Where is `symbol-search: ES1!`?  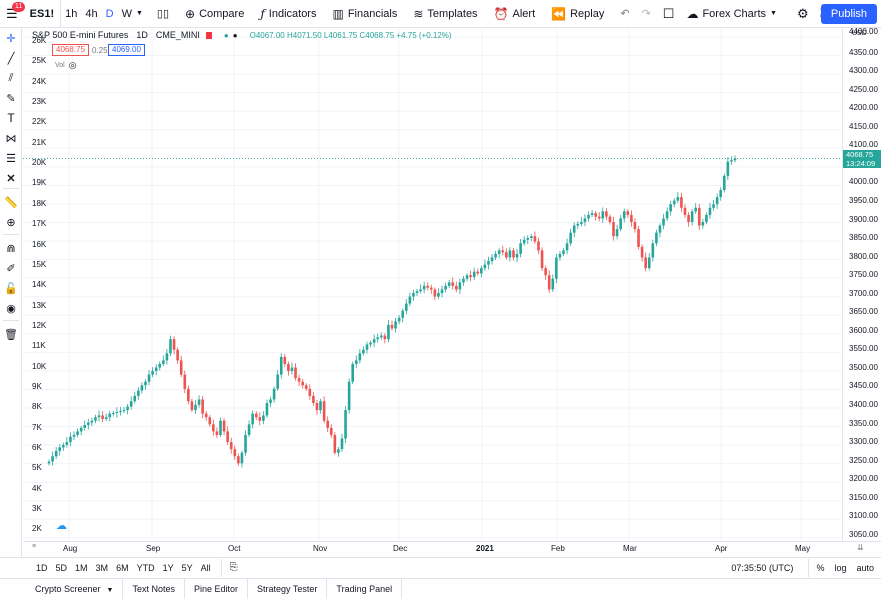 symbol-search: ES1! is located at coordinates (43, 14).